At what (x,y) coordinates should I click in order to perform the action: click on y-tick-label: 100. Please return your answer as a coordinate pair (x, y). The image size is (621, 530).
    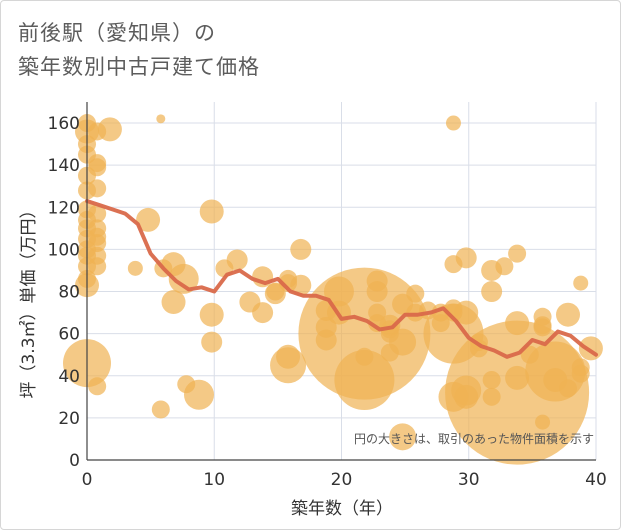
    Looking at the image, I should click on (64, 250).